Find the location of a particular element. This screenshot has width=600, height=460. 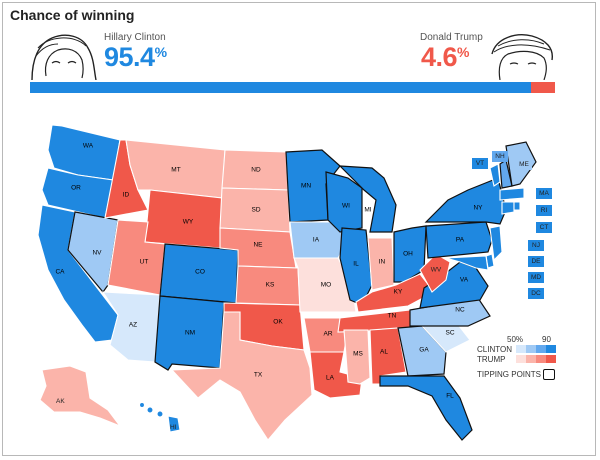

label-AZ: AZ is located at coordinates (133, 325).